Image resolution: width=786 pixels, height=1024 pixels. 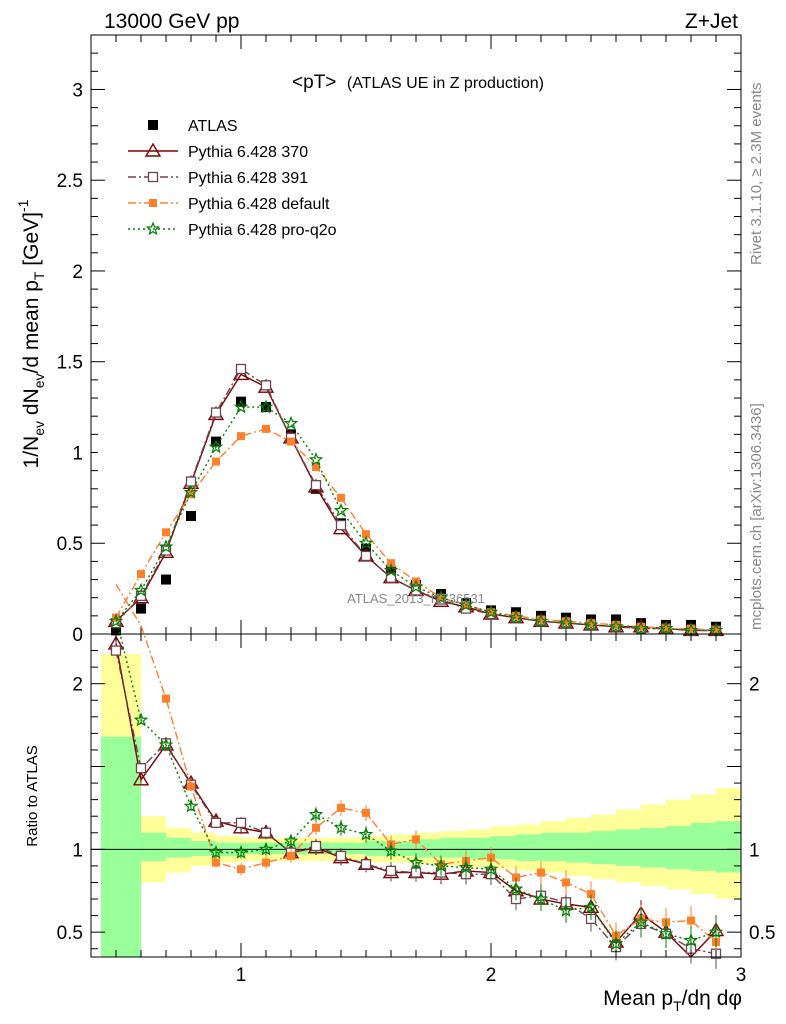 What do you see at coordinates (248, 178) in the screenshot?
I see `legend-label: Pythia 6.428 391` at bounding box center [248, 178].